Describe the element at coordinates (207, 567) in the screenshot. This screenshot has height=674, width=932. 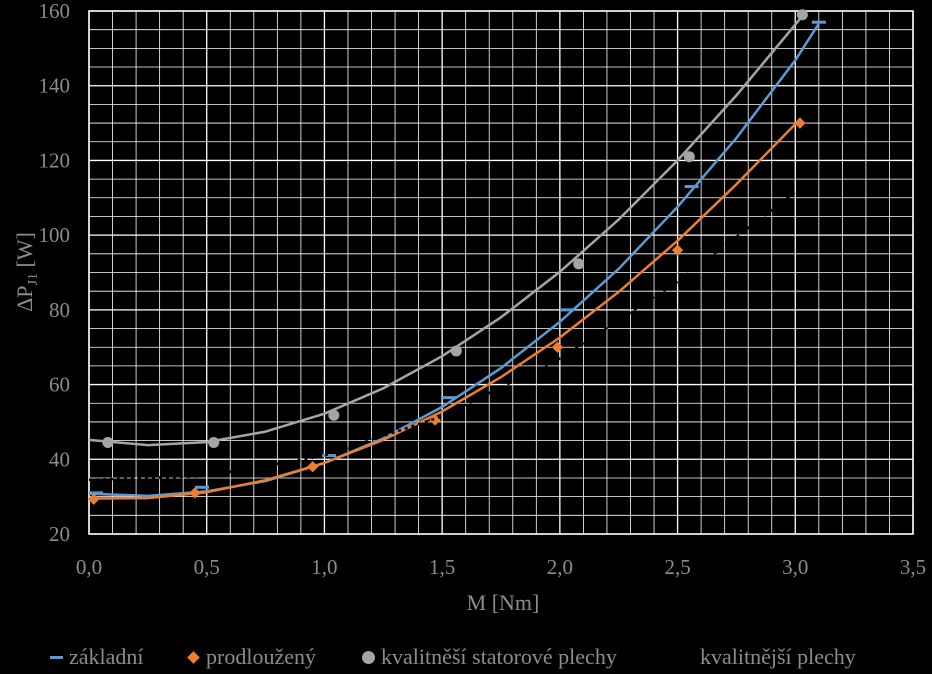
I see `x-tick-label: 0,5` at that location.